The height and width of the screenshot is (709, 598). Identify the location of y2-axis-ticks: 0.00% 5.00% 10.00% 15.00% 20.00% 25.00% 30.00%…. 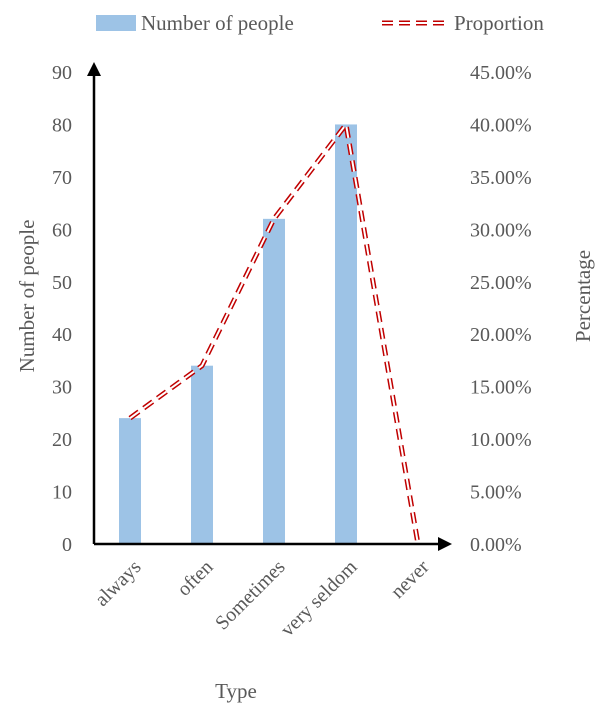
(501, 309).